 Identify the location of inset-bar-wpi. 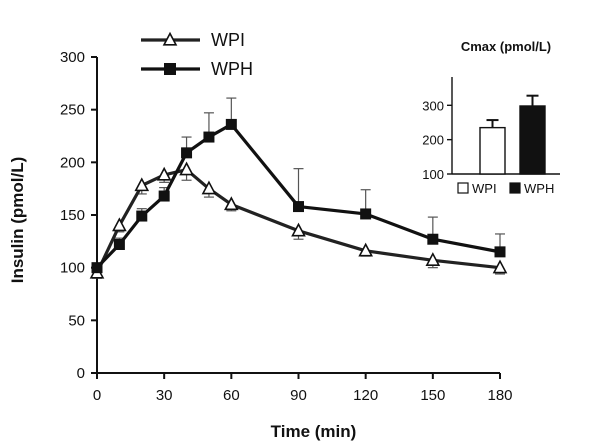
(492, 150).